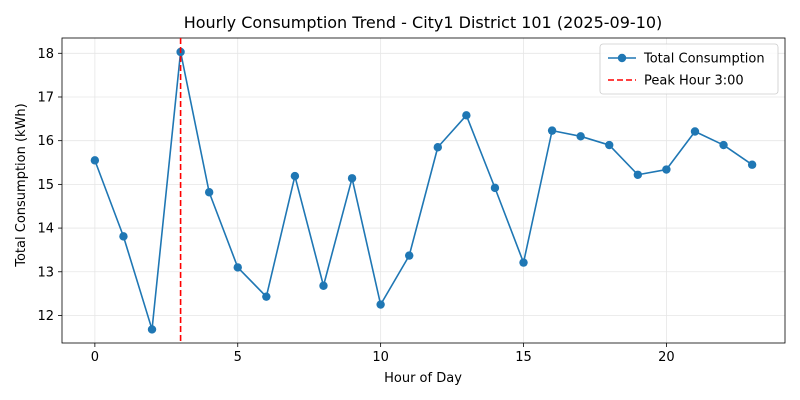  I want to click on x-tick-label: 5, so click(238, 357).